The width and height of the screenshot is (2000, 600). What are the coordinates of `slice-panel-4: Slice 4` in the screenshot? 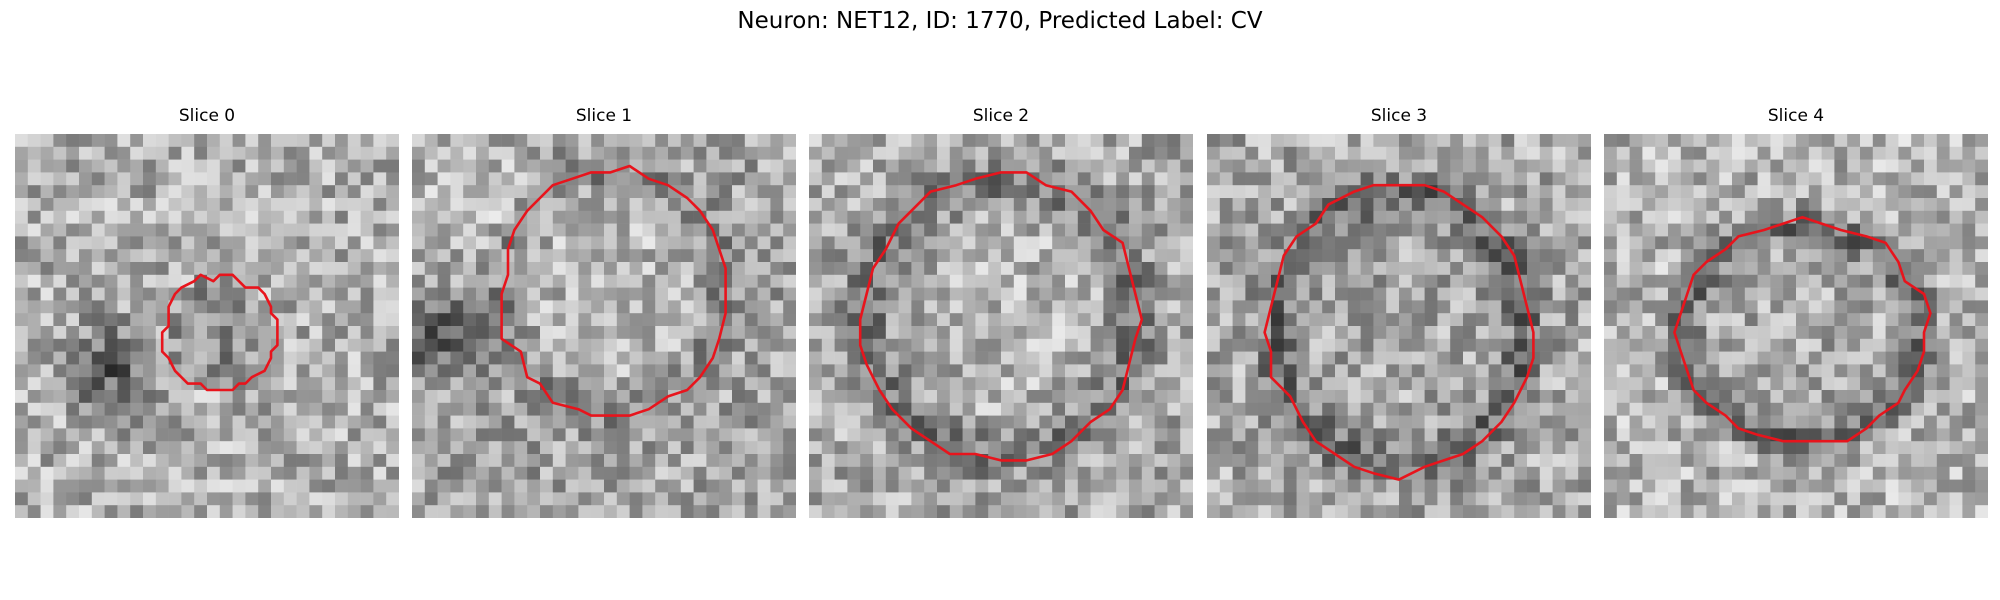 It's located at (1796, 311).